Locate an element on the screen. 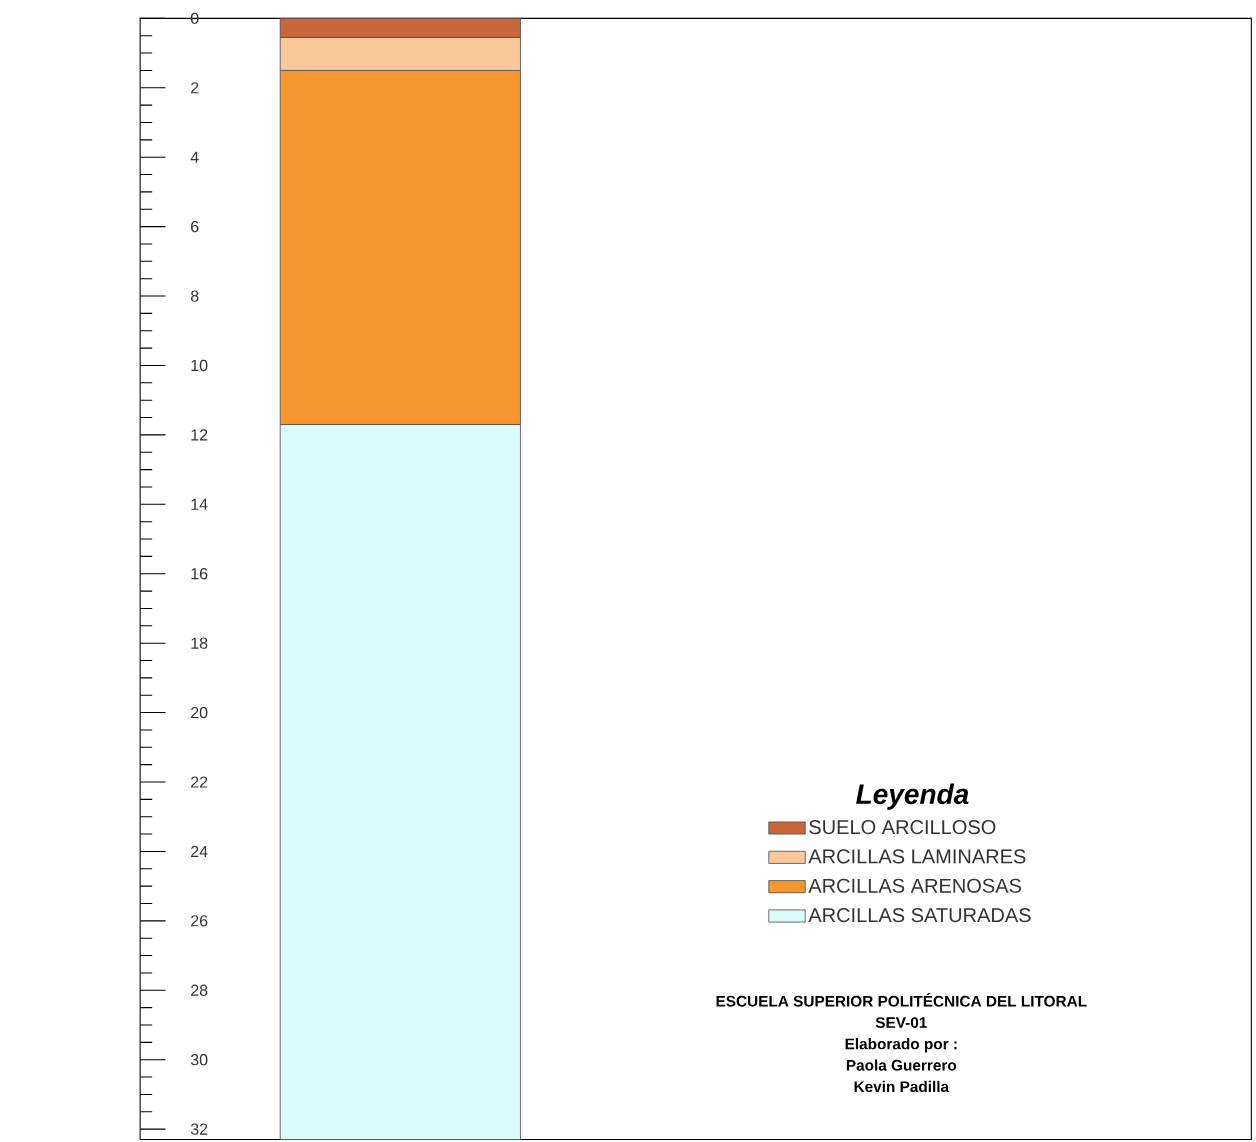 This screenshot has width=1256, height=1142. y-tick-label: 28 is located at coordinates (199, 990).